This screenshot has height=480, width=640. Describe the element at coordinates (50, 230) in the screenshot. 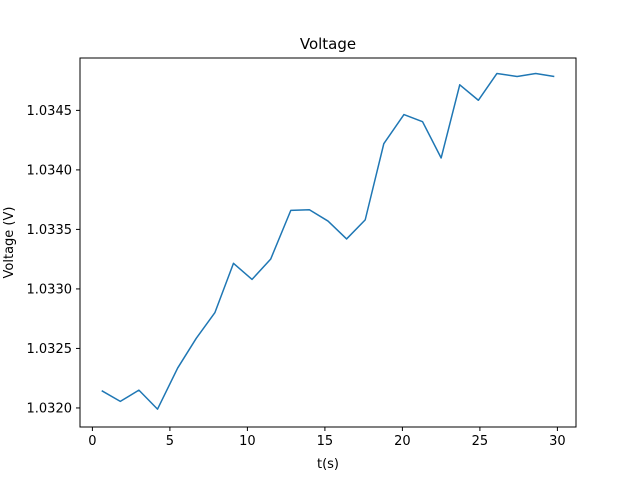

I see `y-tick-label: 1.0335` at that location.